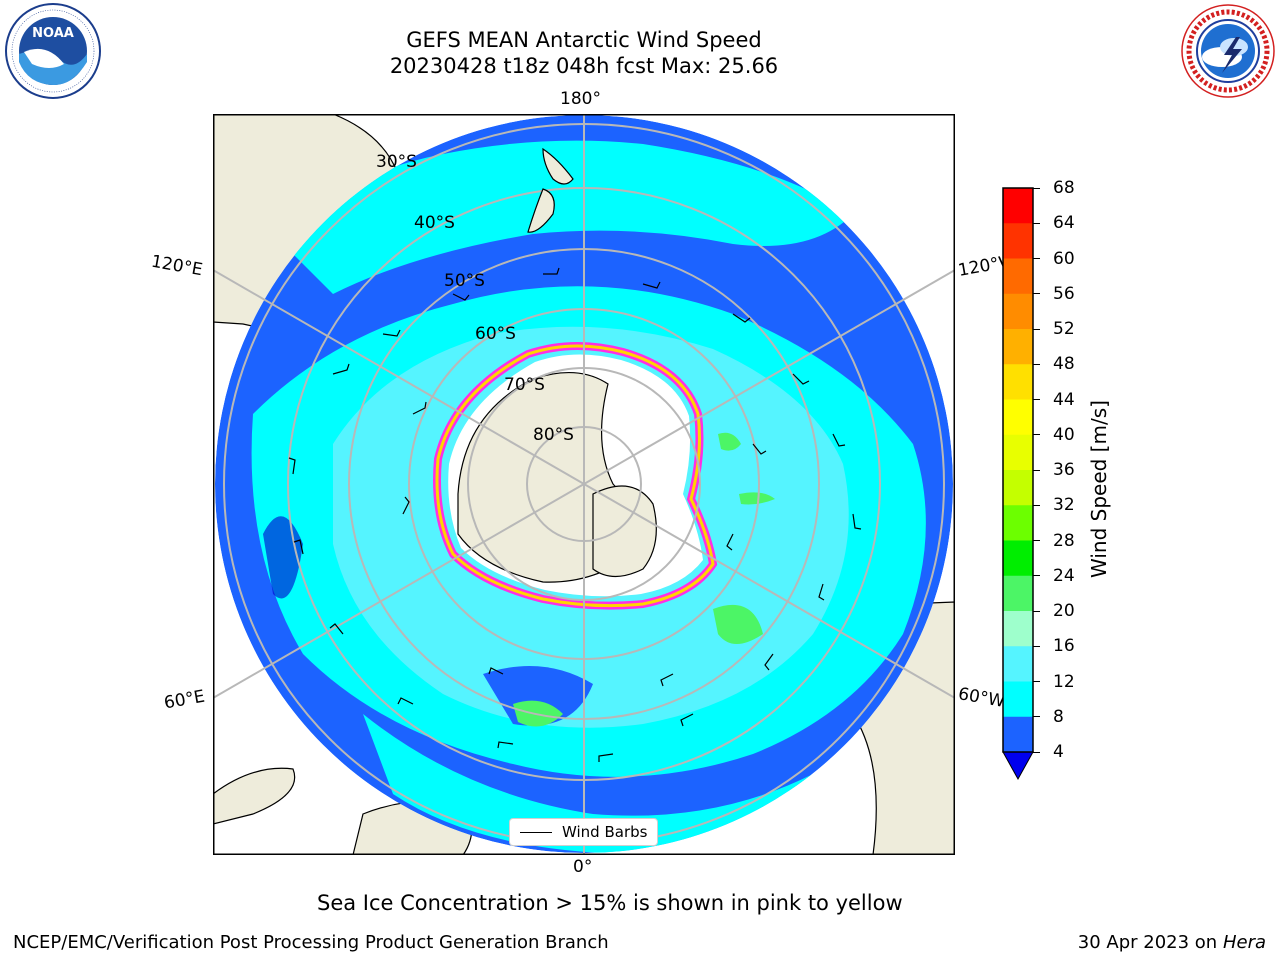  I want to click on legend-label: Wind Barbs, so click(605, 832).